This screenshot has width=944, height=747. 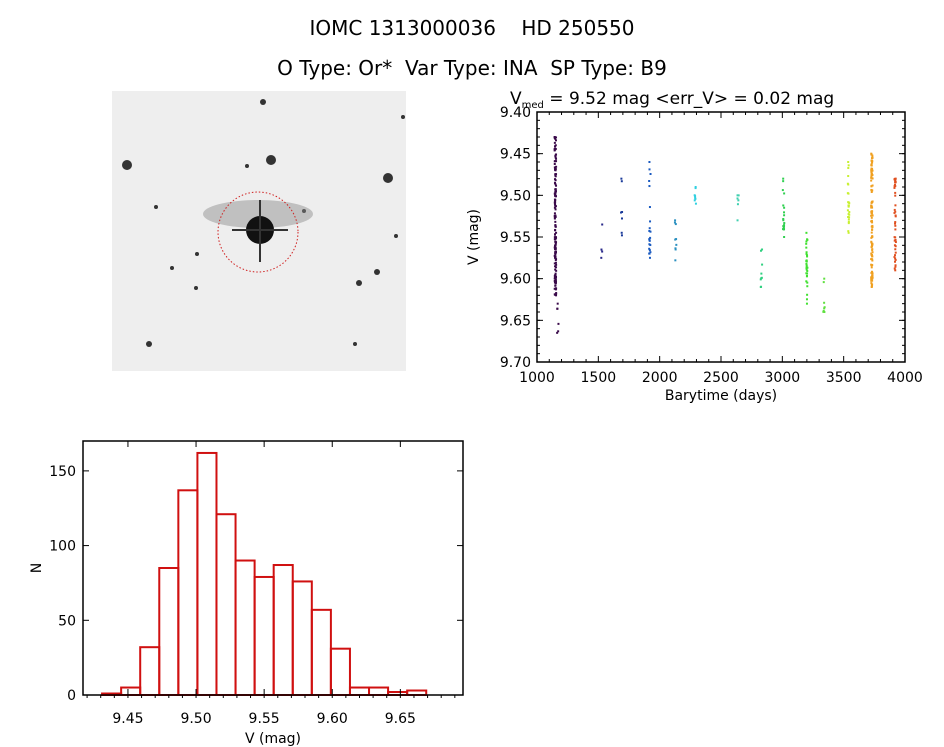 I want to click on plot-frame, so click(x=273, y=568).